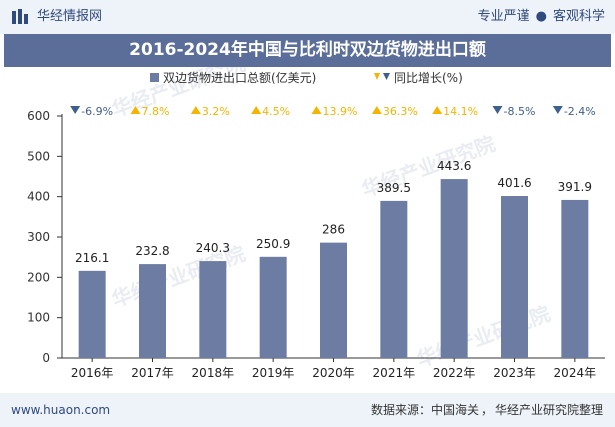 The height and width of the screenshot is (427, 615). I want to click on legend-label-total: 双边货物进出口总额(亿美元), so click(239, 77).